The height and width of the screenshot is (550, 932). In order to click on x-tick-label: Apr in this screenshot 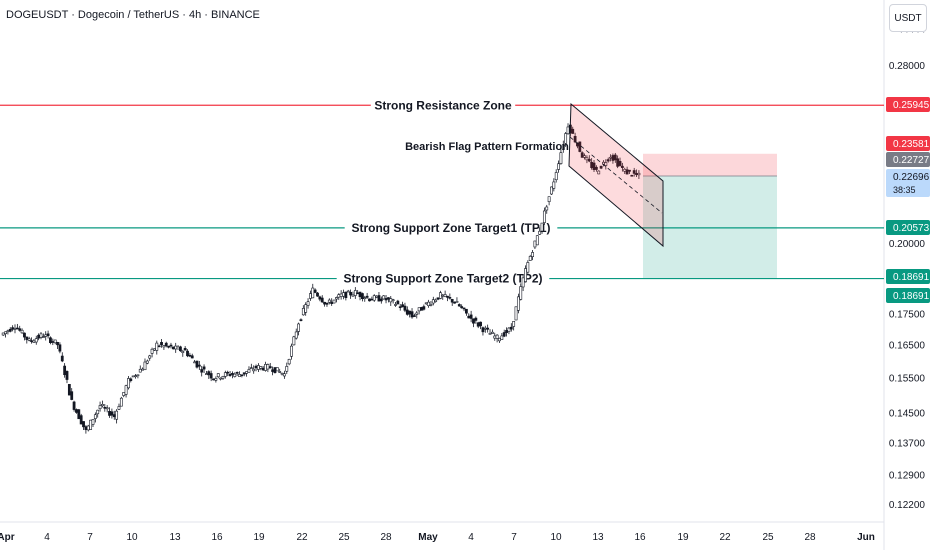, I will do `click(7, 537)`.